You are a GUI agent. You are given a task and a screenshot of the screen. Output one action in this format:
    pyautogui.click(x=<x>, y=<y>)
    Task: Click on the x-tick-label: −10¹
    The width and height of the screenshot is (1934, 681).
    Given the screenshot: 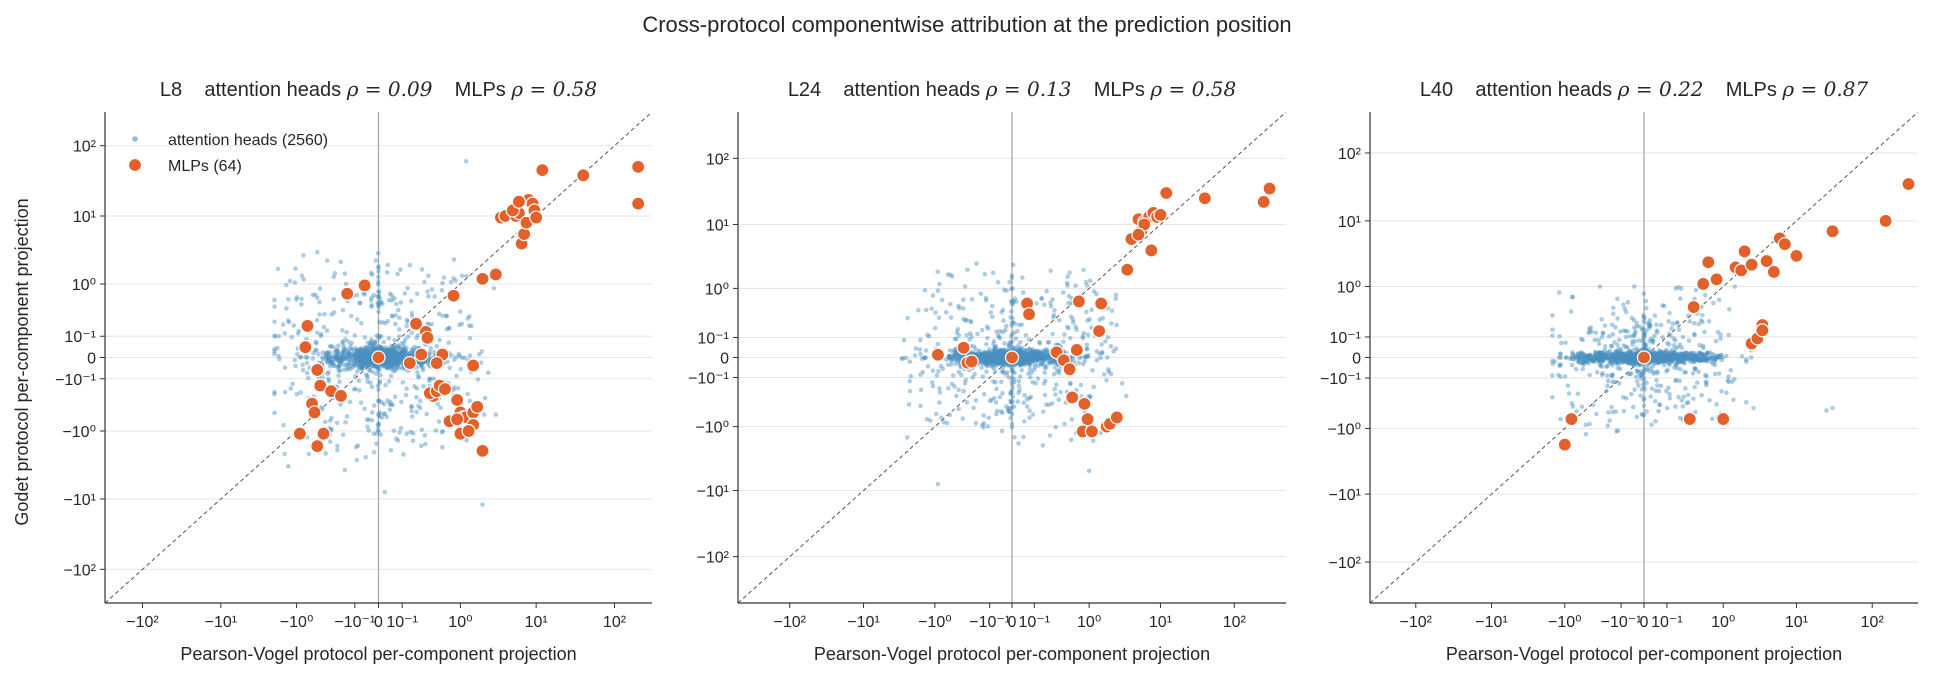 What is the action you would take?
    pyautogui.click(x=1491, y=622)
    